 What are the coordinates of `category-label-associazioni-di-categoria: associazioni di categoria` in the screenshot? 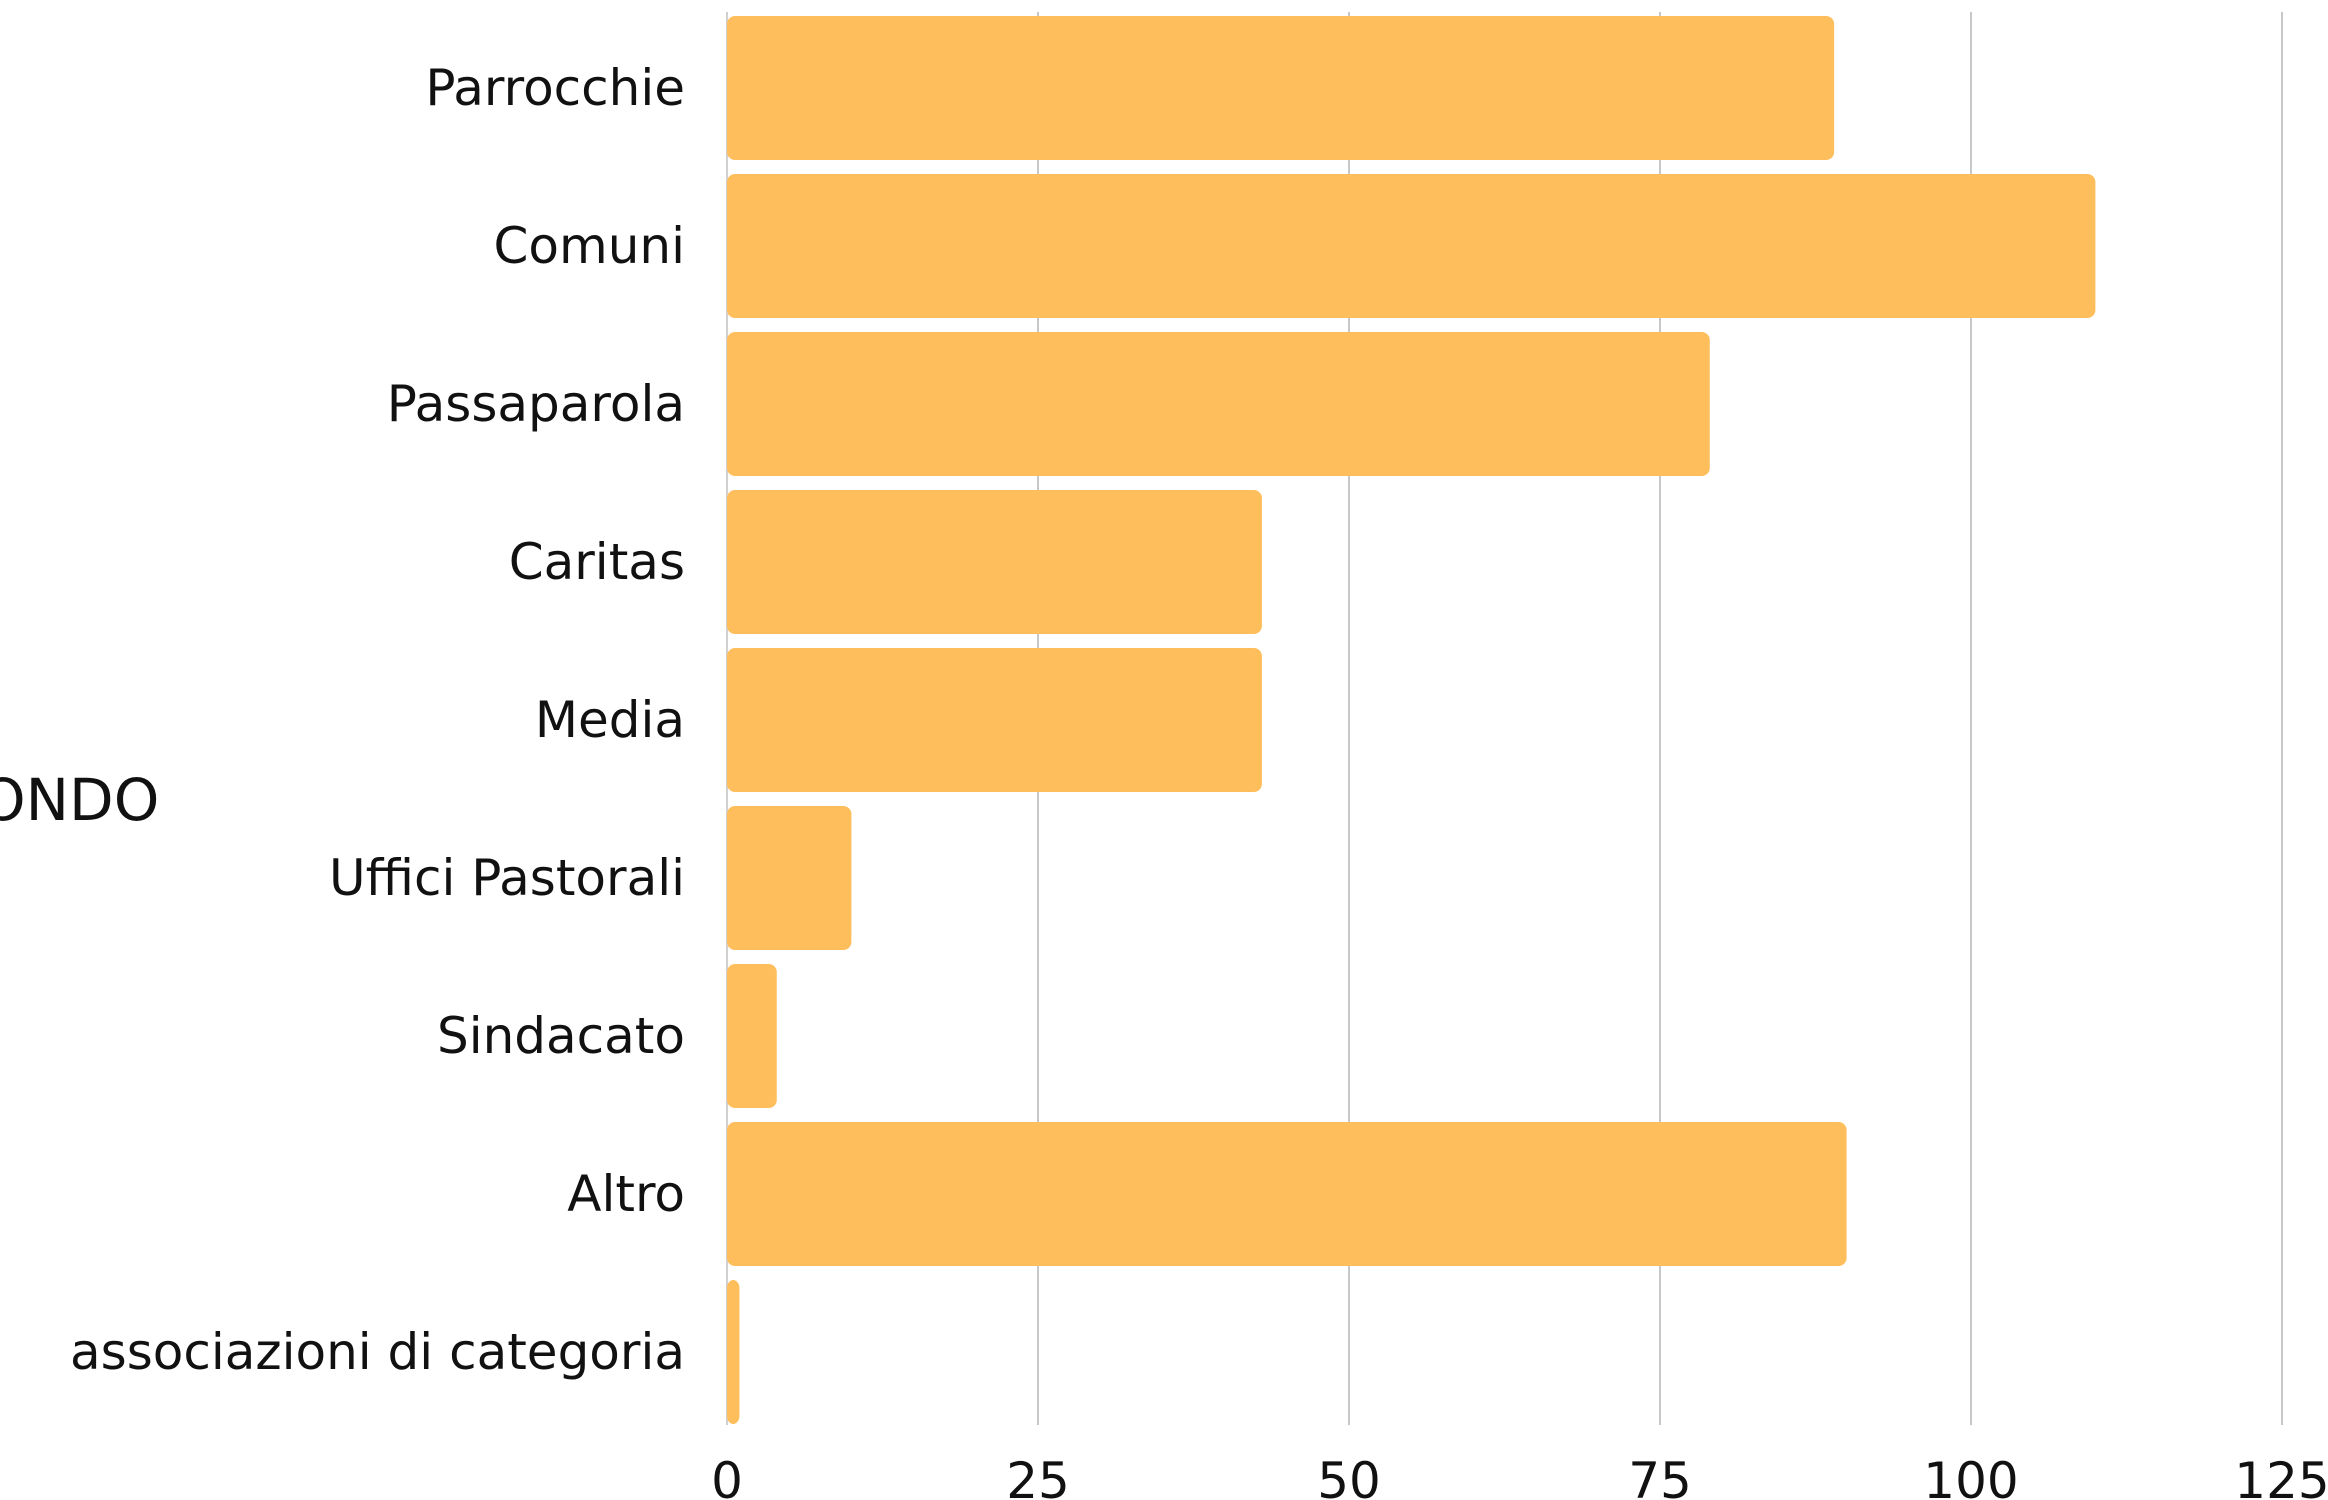 It's located at (377, 1352).